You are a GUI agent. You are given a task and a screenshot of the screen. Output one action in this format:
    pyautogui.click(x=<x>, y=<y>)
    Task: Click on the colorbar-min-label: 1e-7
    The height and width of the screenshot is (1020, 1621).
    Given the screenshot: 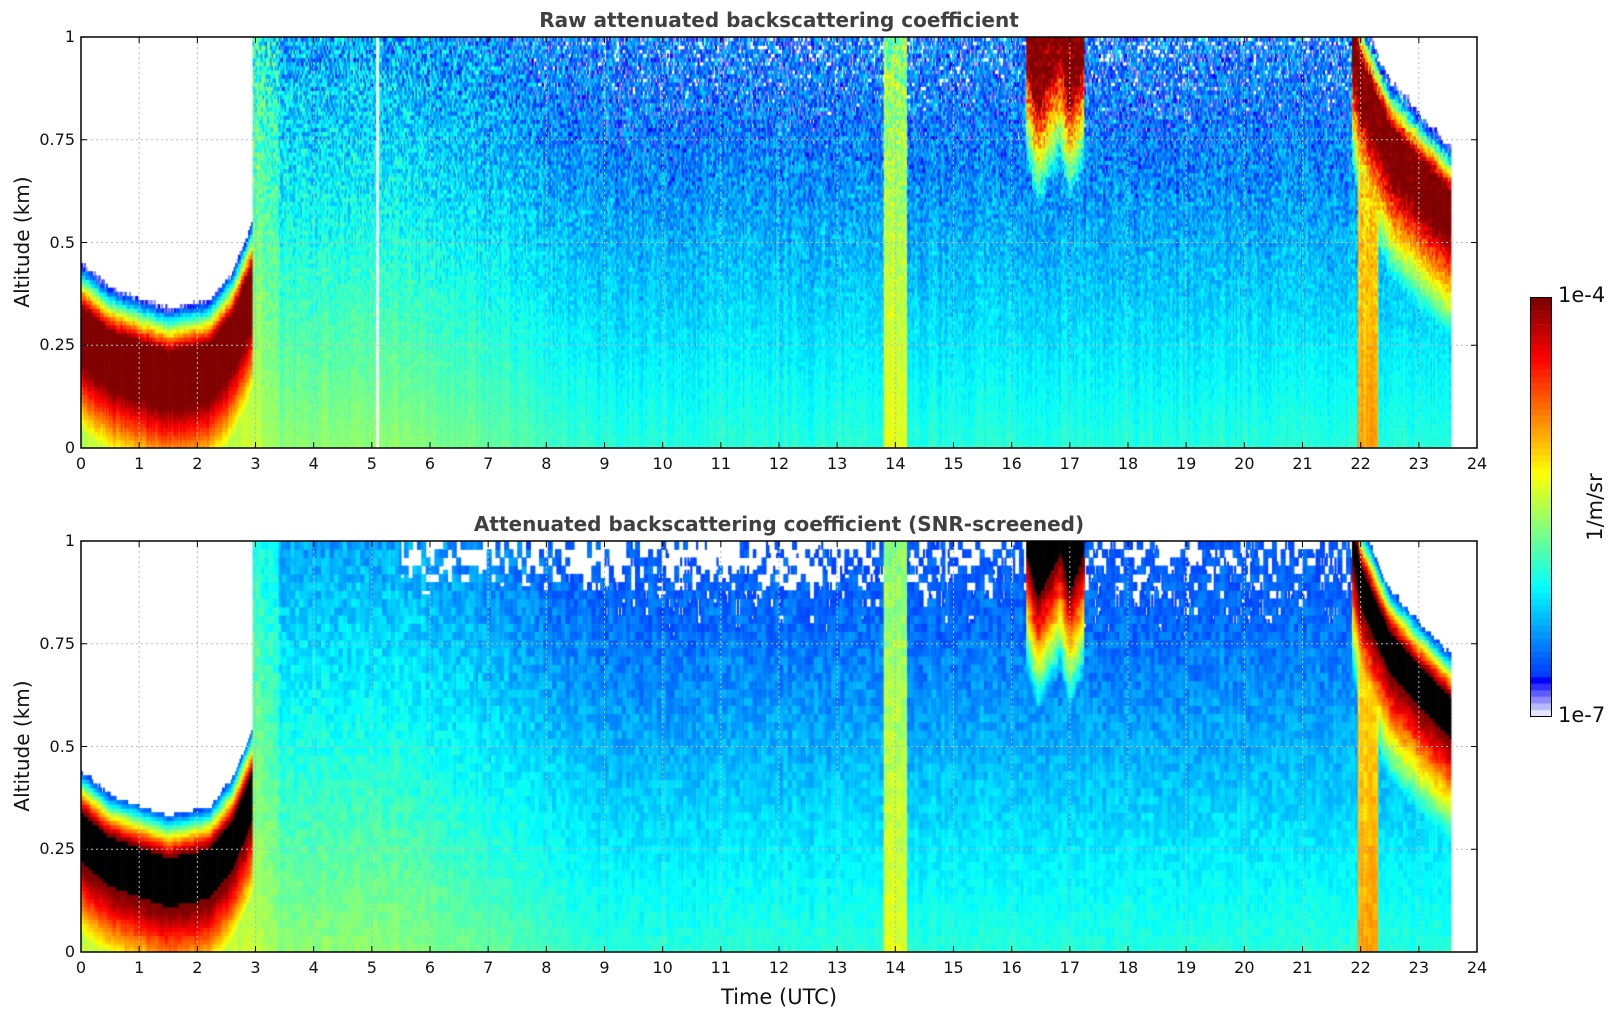 What is the action you would take?
    pyautogui.click(x=1582, y=715)
    